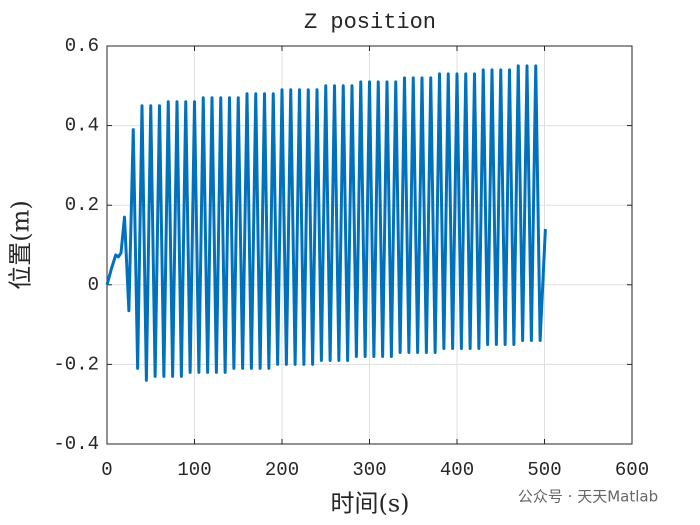 Image resolution: width=700 pixels, height=525 pixels. What do you see at coordinates (21, 244) in the screenshot?
I see `y-axis-label: 位置(m)` at bounding box center [21, 244].